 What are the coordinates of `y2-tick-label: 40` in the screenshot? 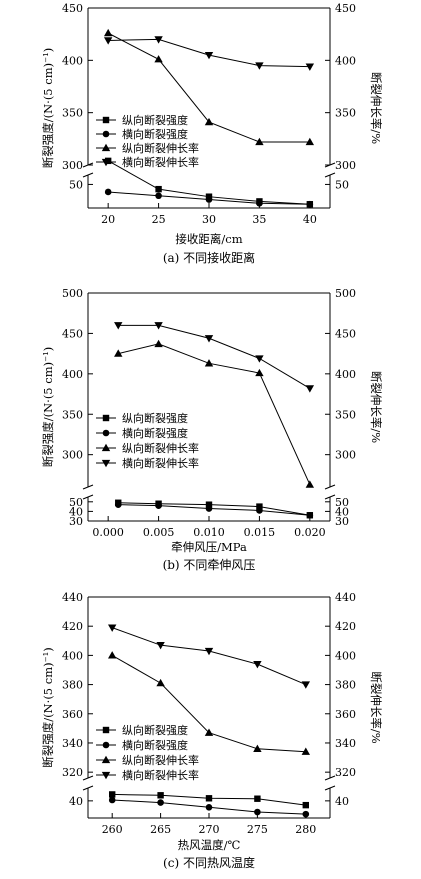 It's located at (342, 801).